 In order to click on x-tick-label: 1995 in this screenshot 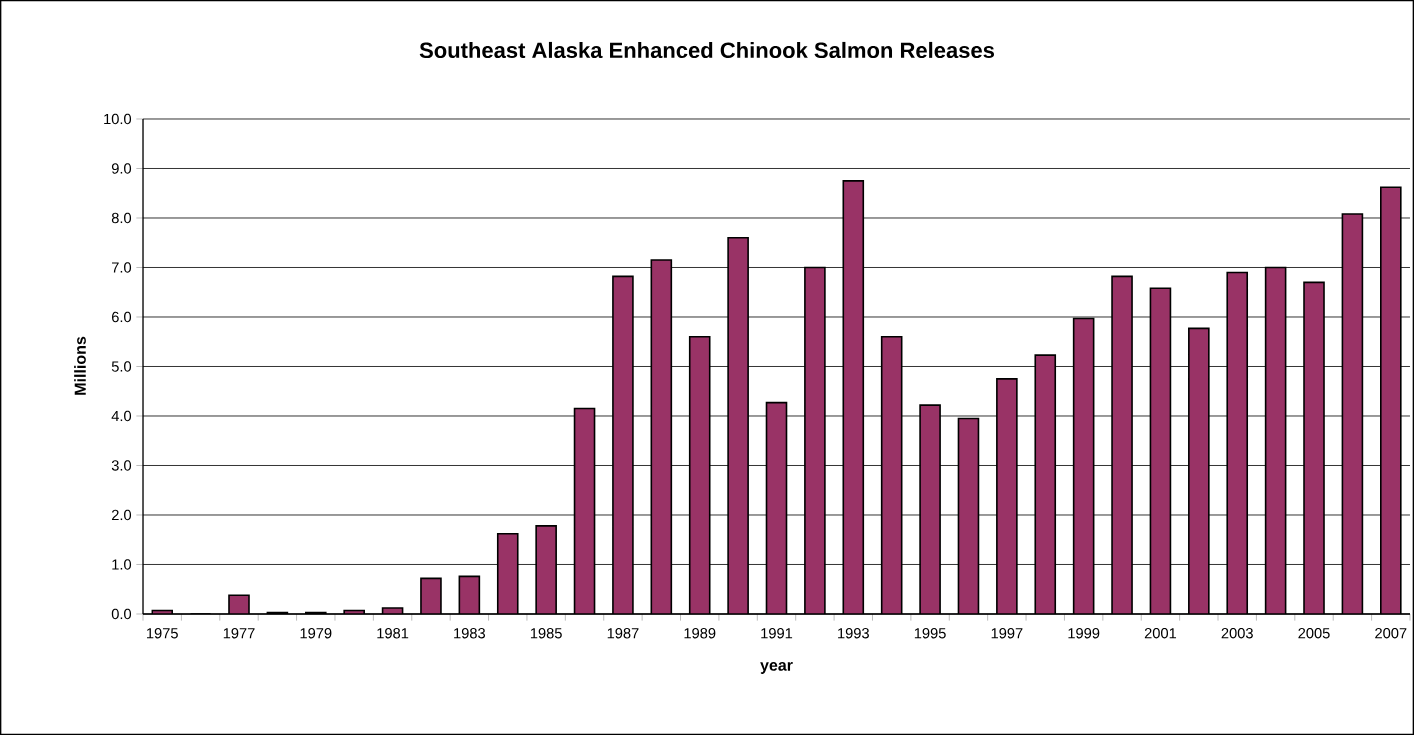, I will do `click(930, 633)`.